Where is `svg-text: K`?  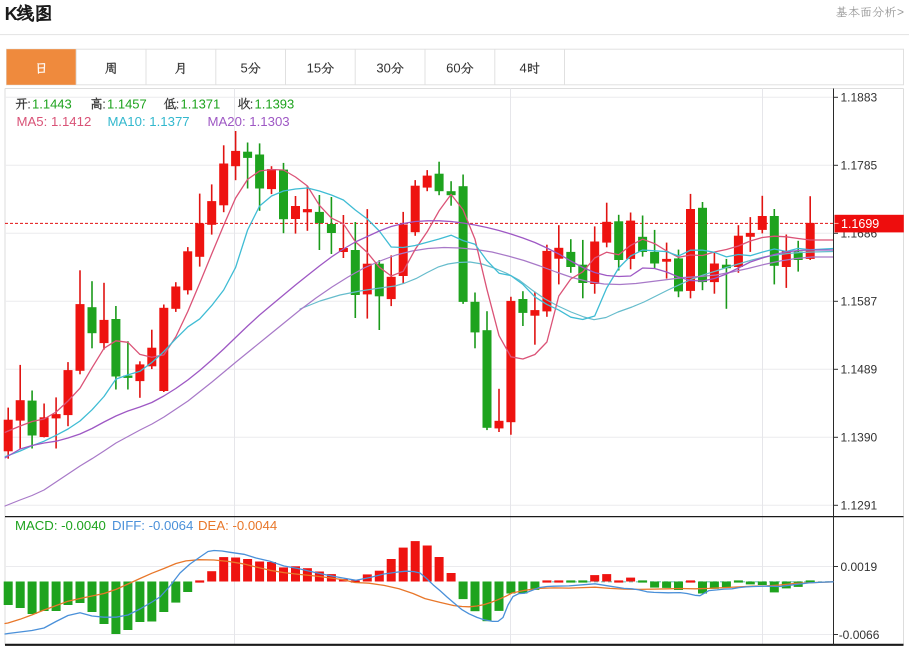 svg-text: K is located at coordinates (12, 13).